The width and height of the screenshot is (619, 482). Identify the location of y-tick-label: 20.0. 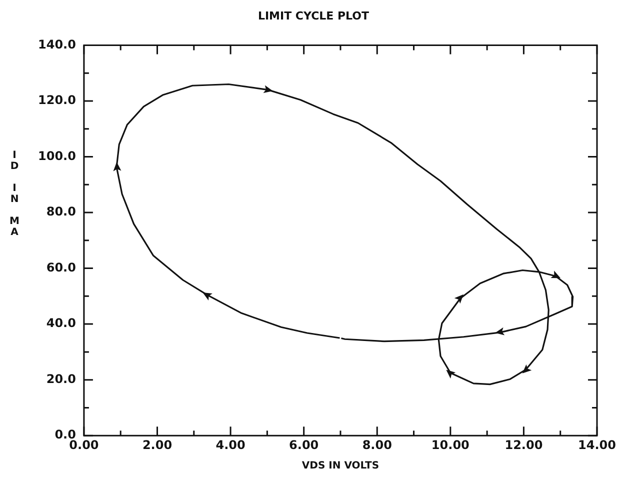
(61, 379).